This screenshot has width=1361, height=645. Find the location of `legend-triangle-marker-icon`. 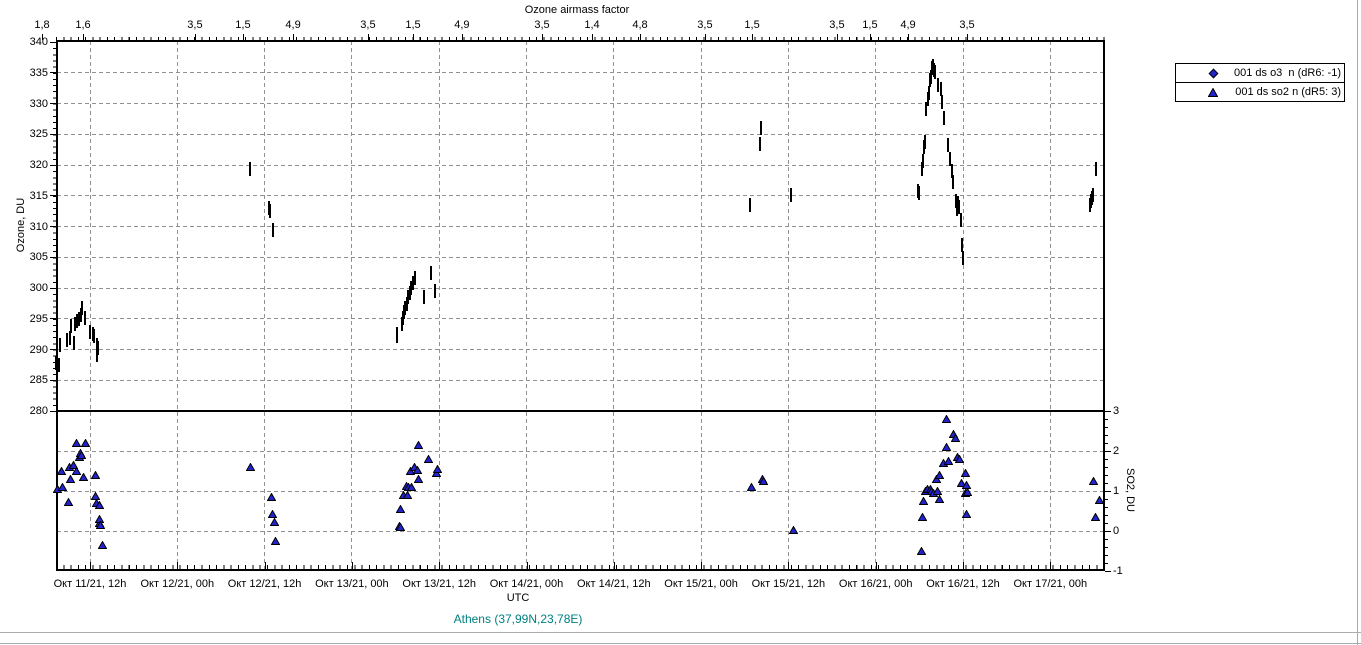

legend-triangle-marker-icon is located at coordinates (1213, 92).